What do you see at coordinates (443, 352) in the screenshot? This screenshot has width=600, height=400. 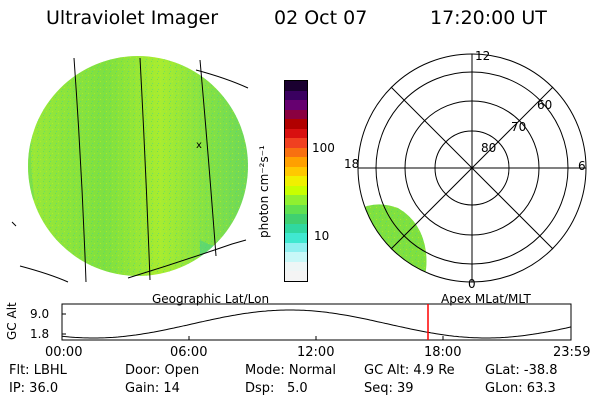 I see `timeline-x-tick-3: 18:00` at bounding box center [443, 352].